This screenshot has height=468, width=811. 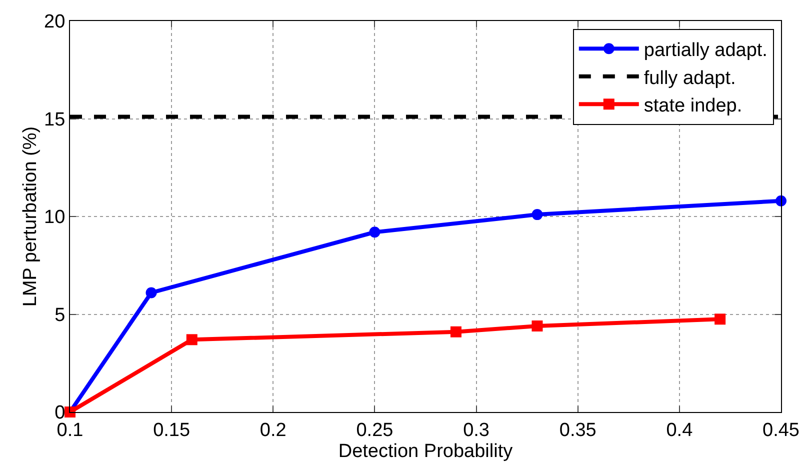 I want to click on y-tick-label: 15, so click(x=55, y=119).